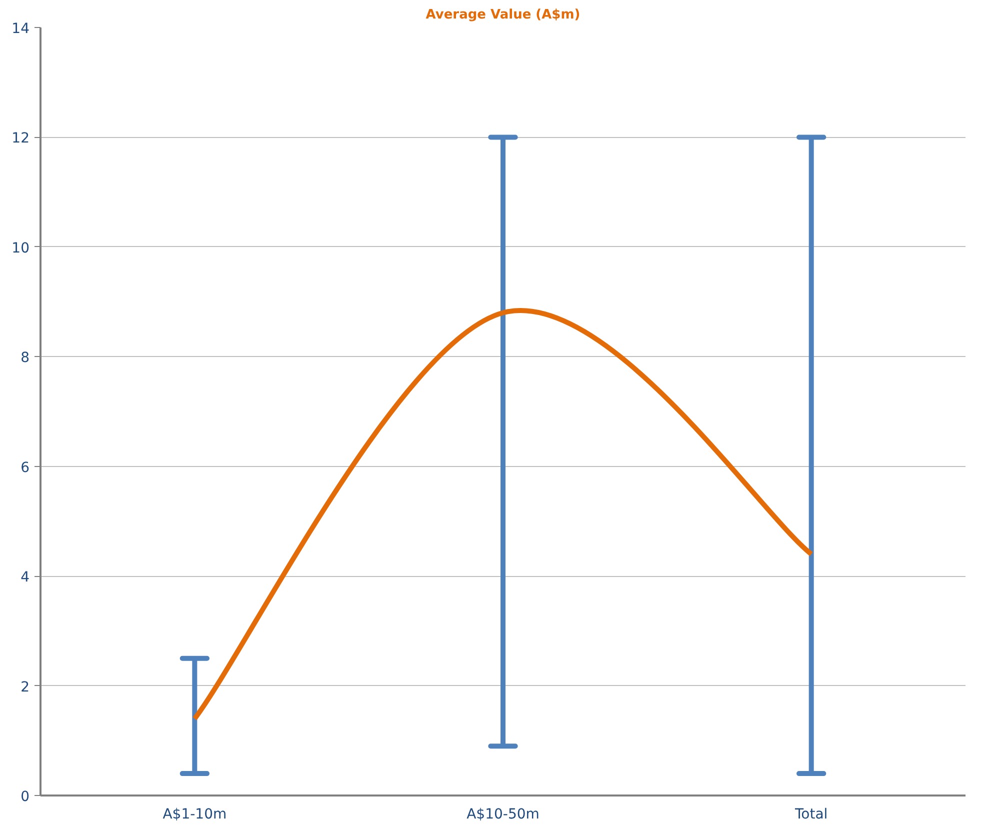 The height and width of the screenshot is (831, 981). I want to click on y-tick-label: 6, so click(25, 468).